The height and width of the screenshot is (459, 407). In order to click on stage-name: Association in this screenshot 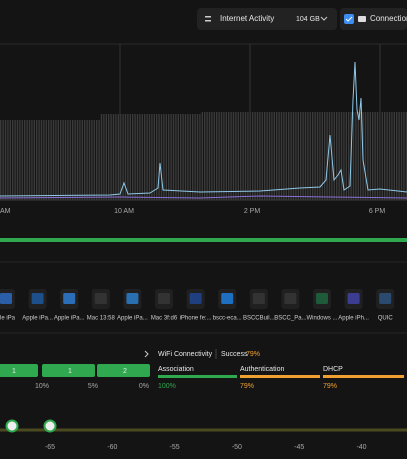, I will do `click(176, 369)`.